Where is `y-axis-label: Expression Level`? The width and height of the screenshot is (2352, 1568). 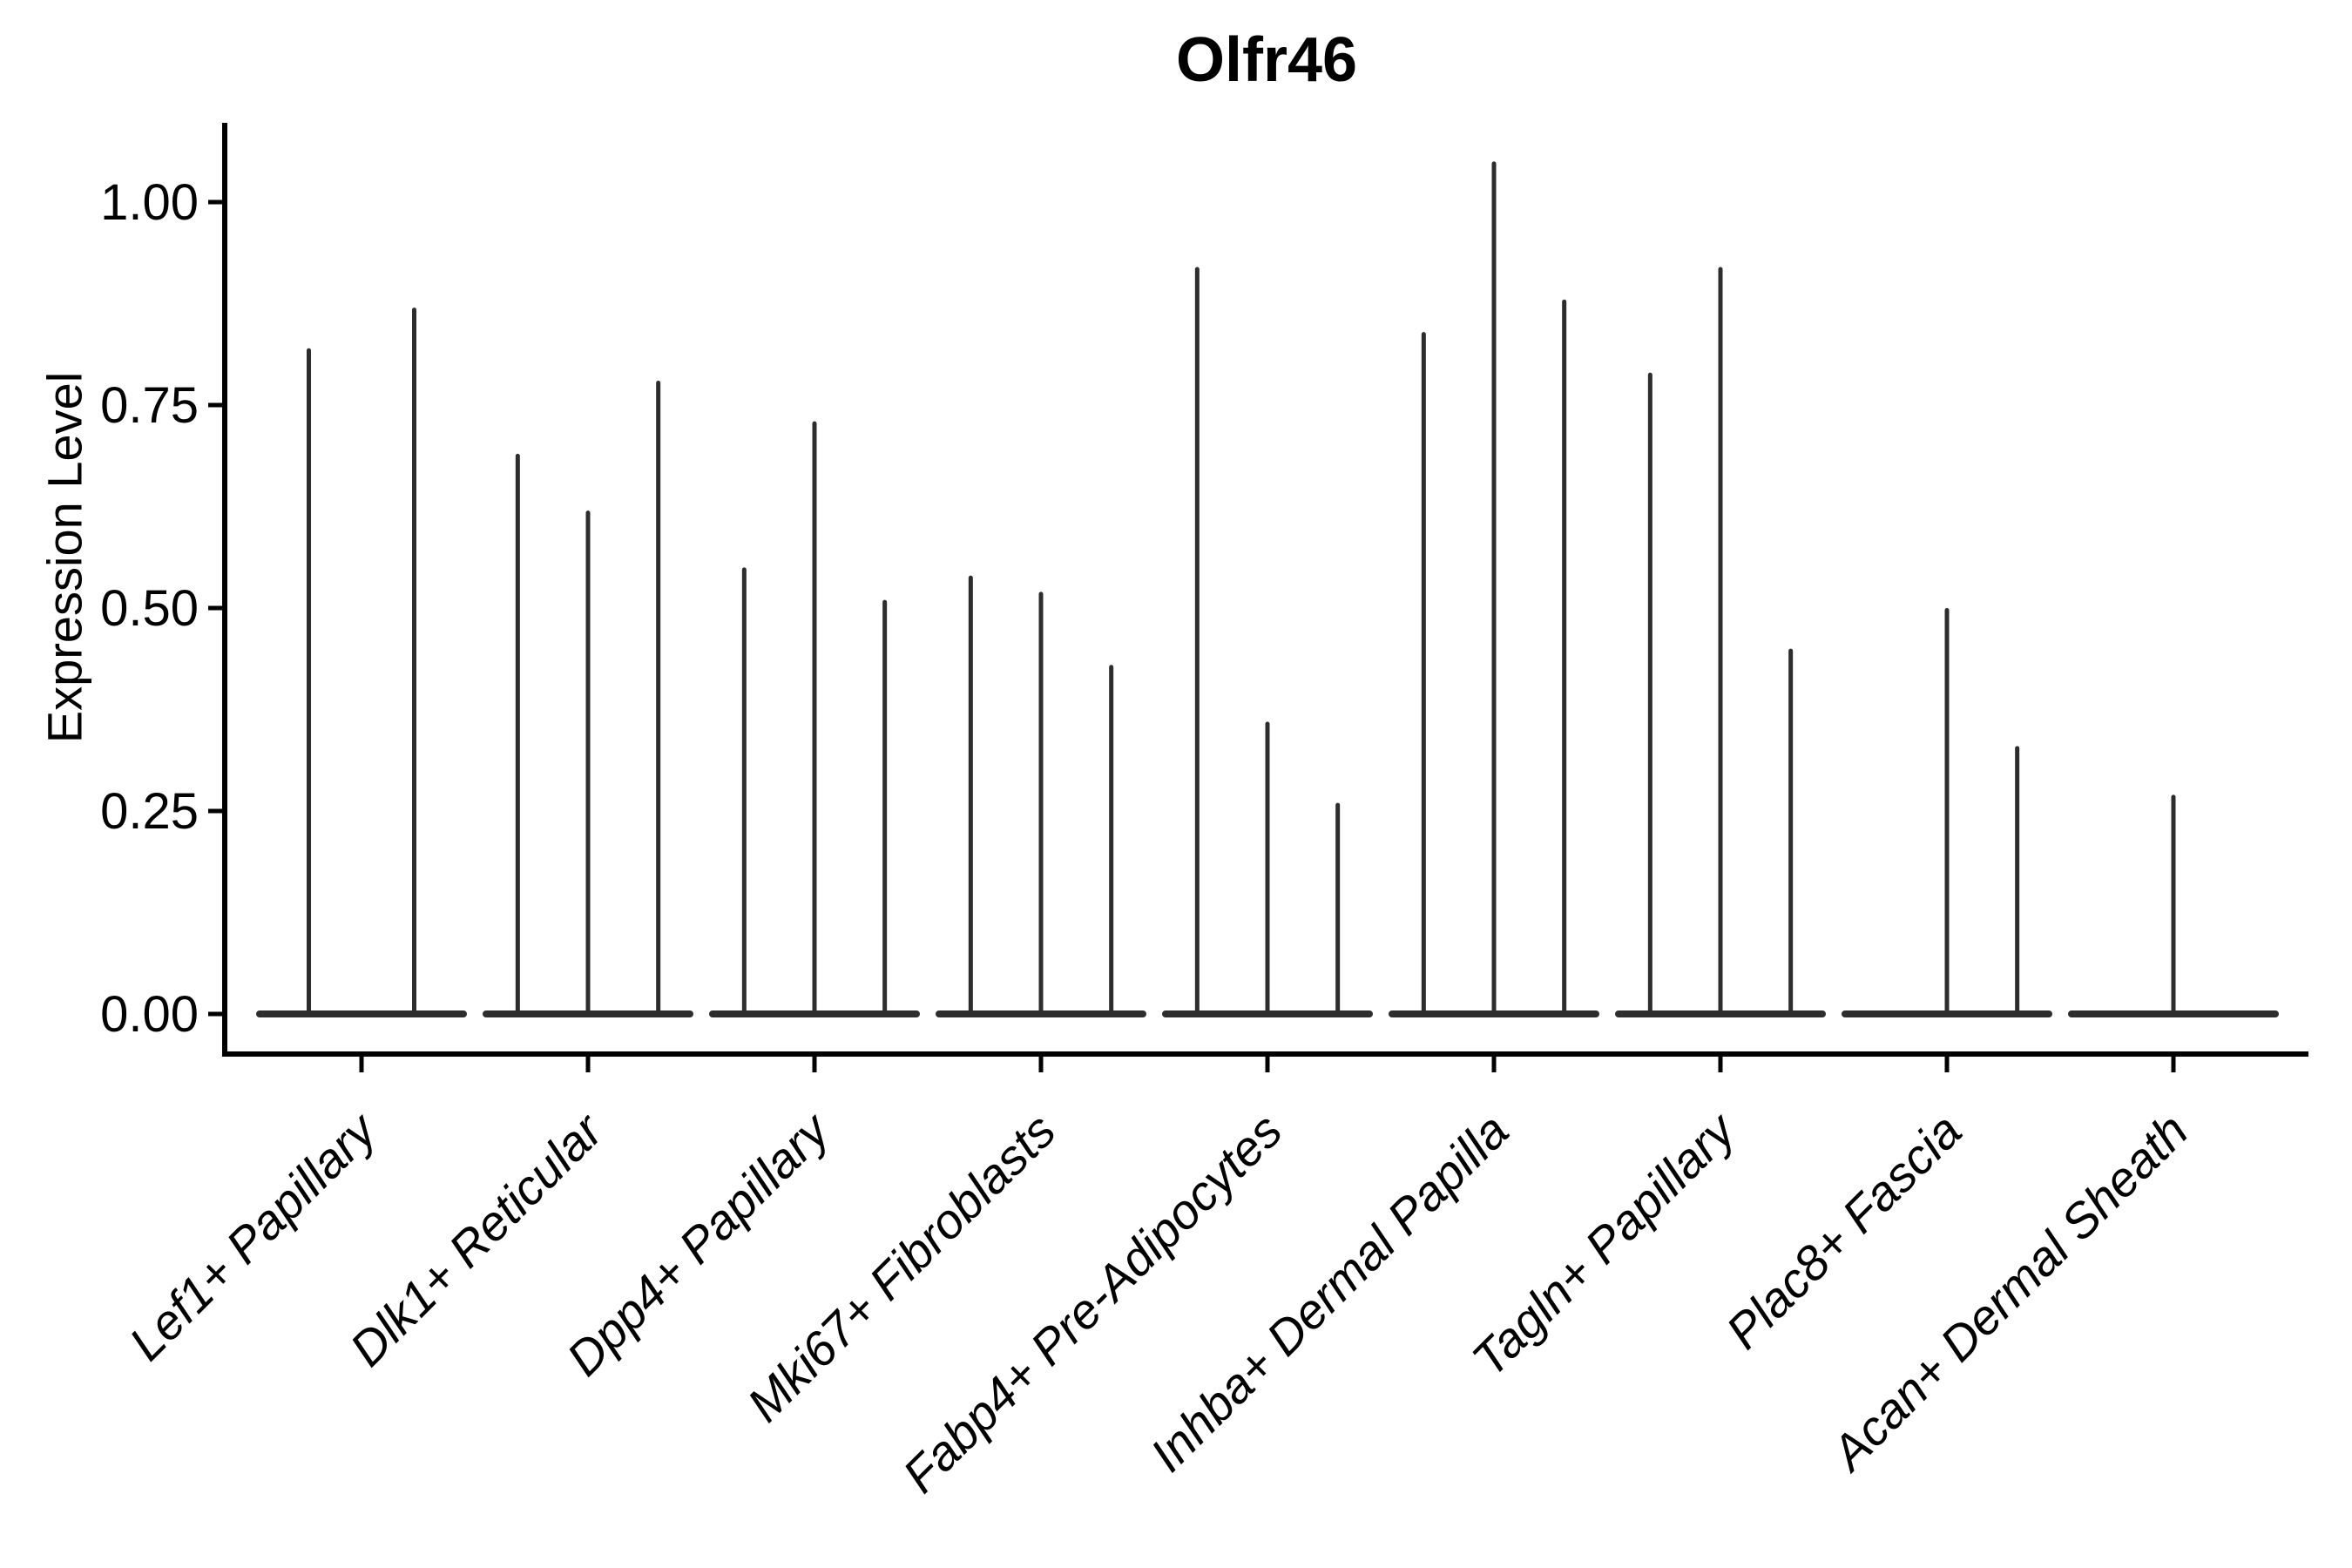 y-axis-label: Expression Level is located at coordinates (64, 557).